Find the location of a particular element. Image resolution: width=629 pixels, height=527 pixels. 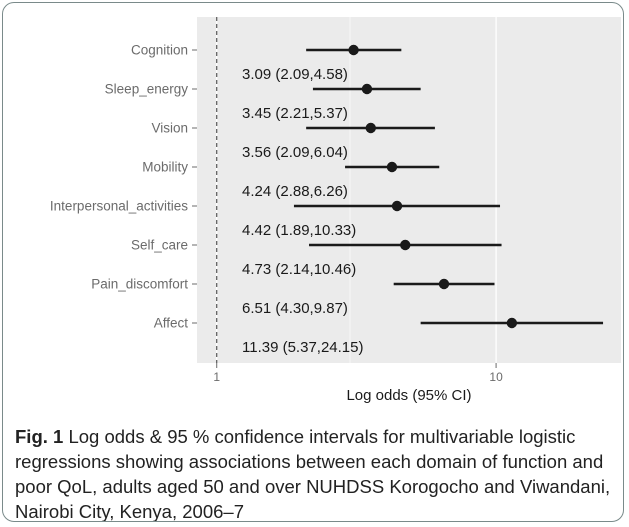

figure-label: Fig. 1 is located at coordinates (39, 436).